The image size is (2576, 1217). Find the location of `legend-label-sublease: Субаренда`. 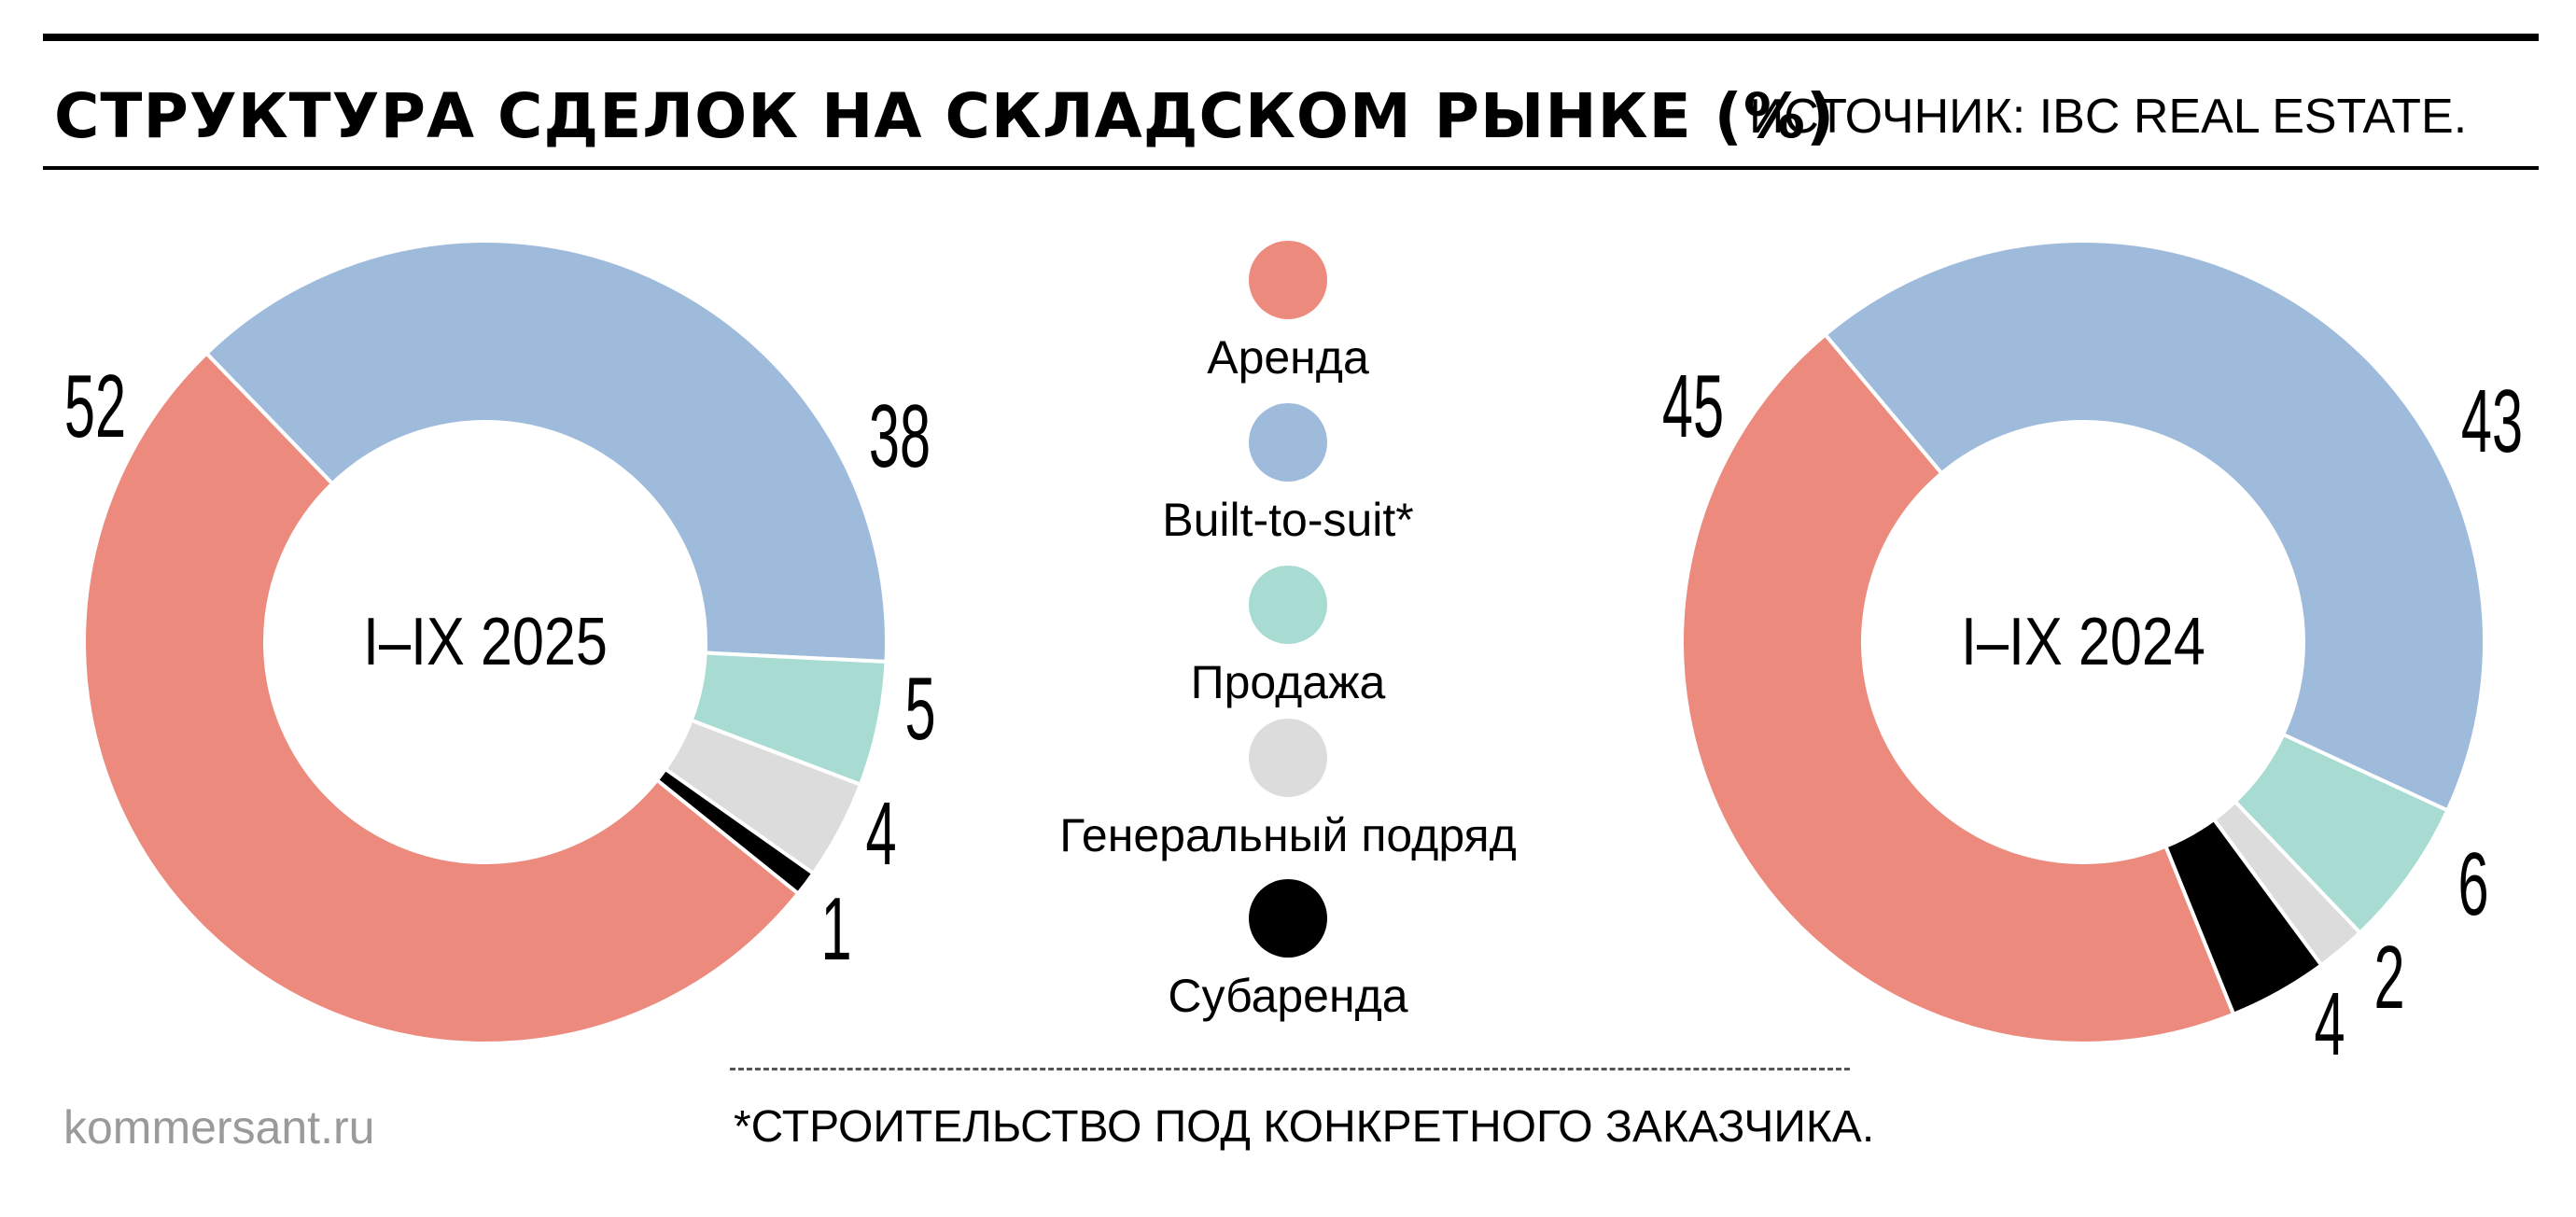

legend-label-sublease: Субаренда is located at coordinates (1287, 996).